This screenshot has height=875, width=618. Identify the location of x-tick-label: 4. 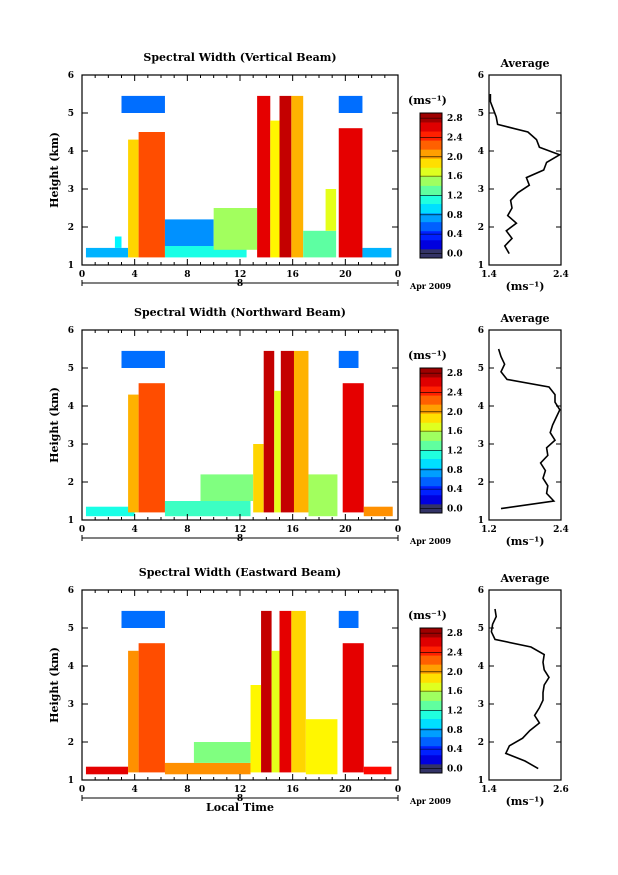
(135, 530).